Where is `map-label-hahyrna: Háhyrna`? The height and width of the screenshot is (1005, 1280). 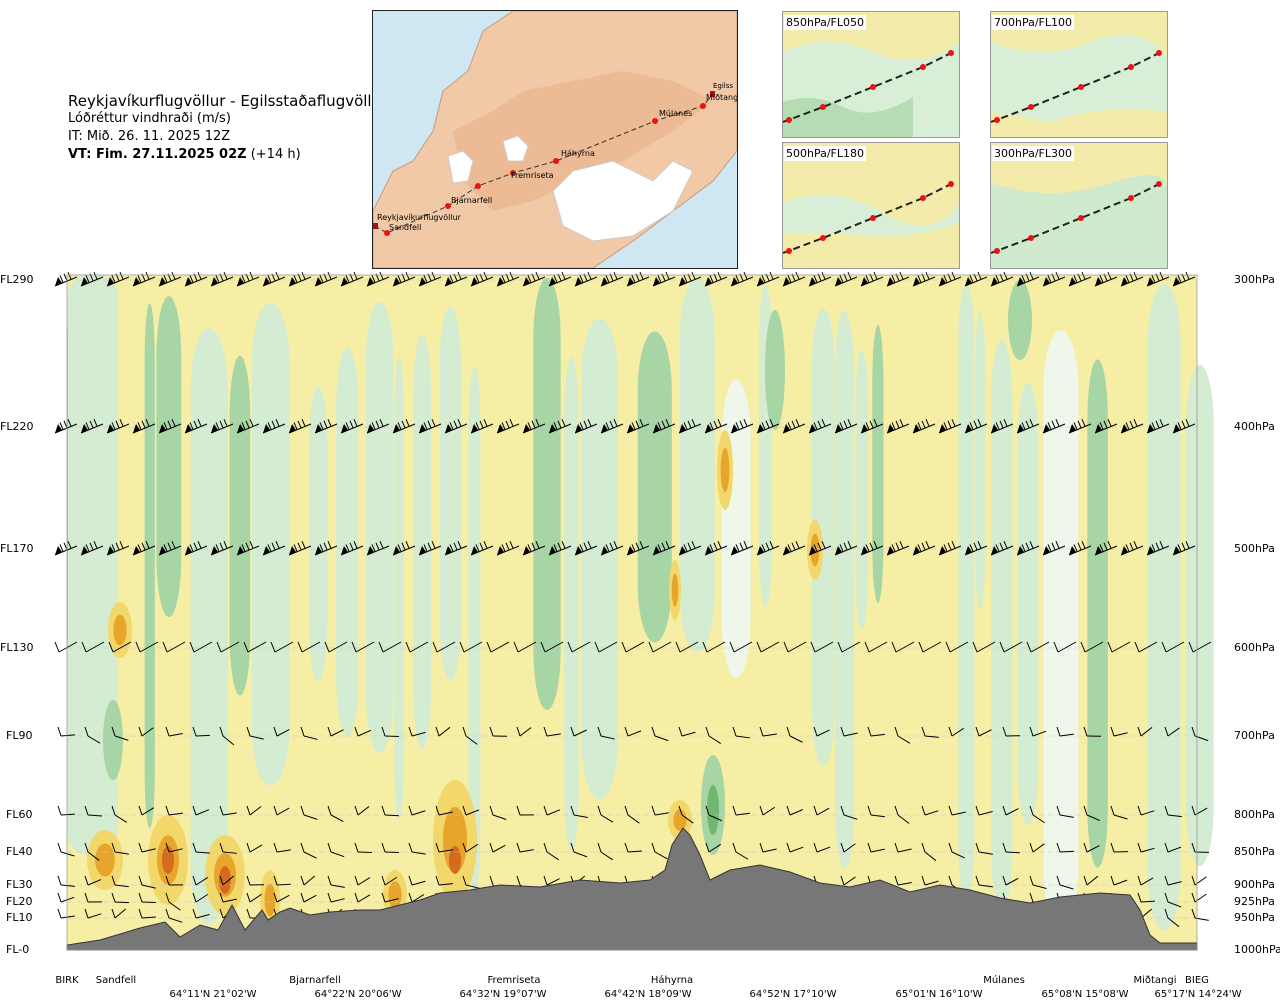 map-label-hahyrna: Háhyrna is located at coordinates (578, 153).